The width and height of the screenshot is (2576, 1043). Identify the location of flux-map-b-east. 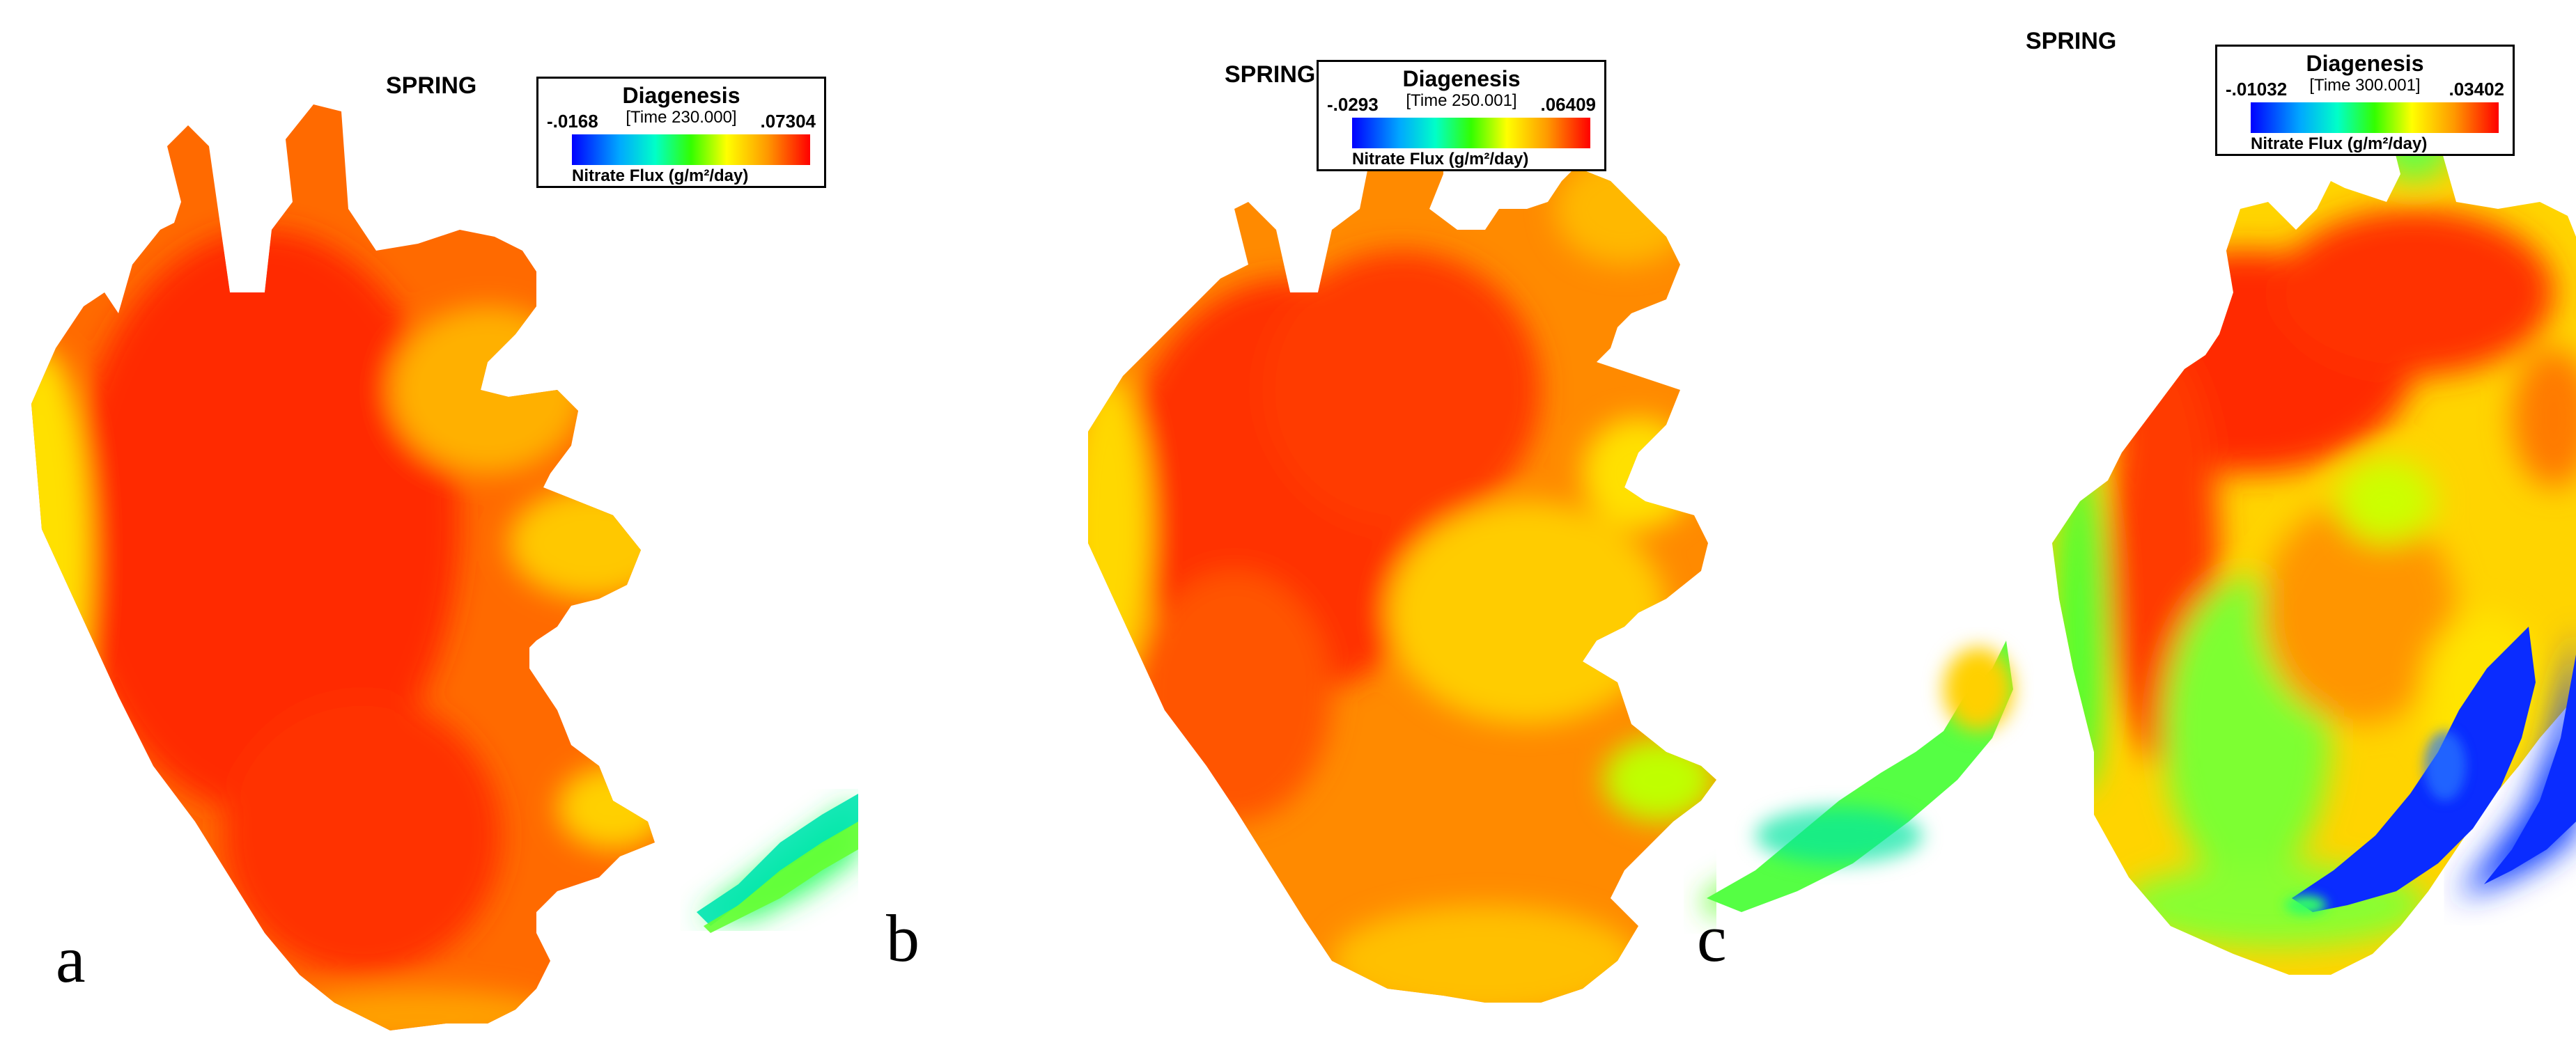
(1860, 776).